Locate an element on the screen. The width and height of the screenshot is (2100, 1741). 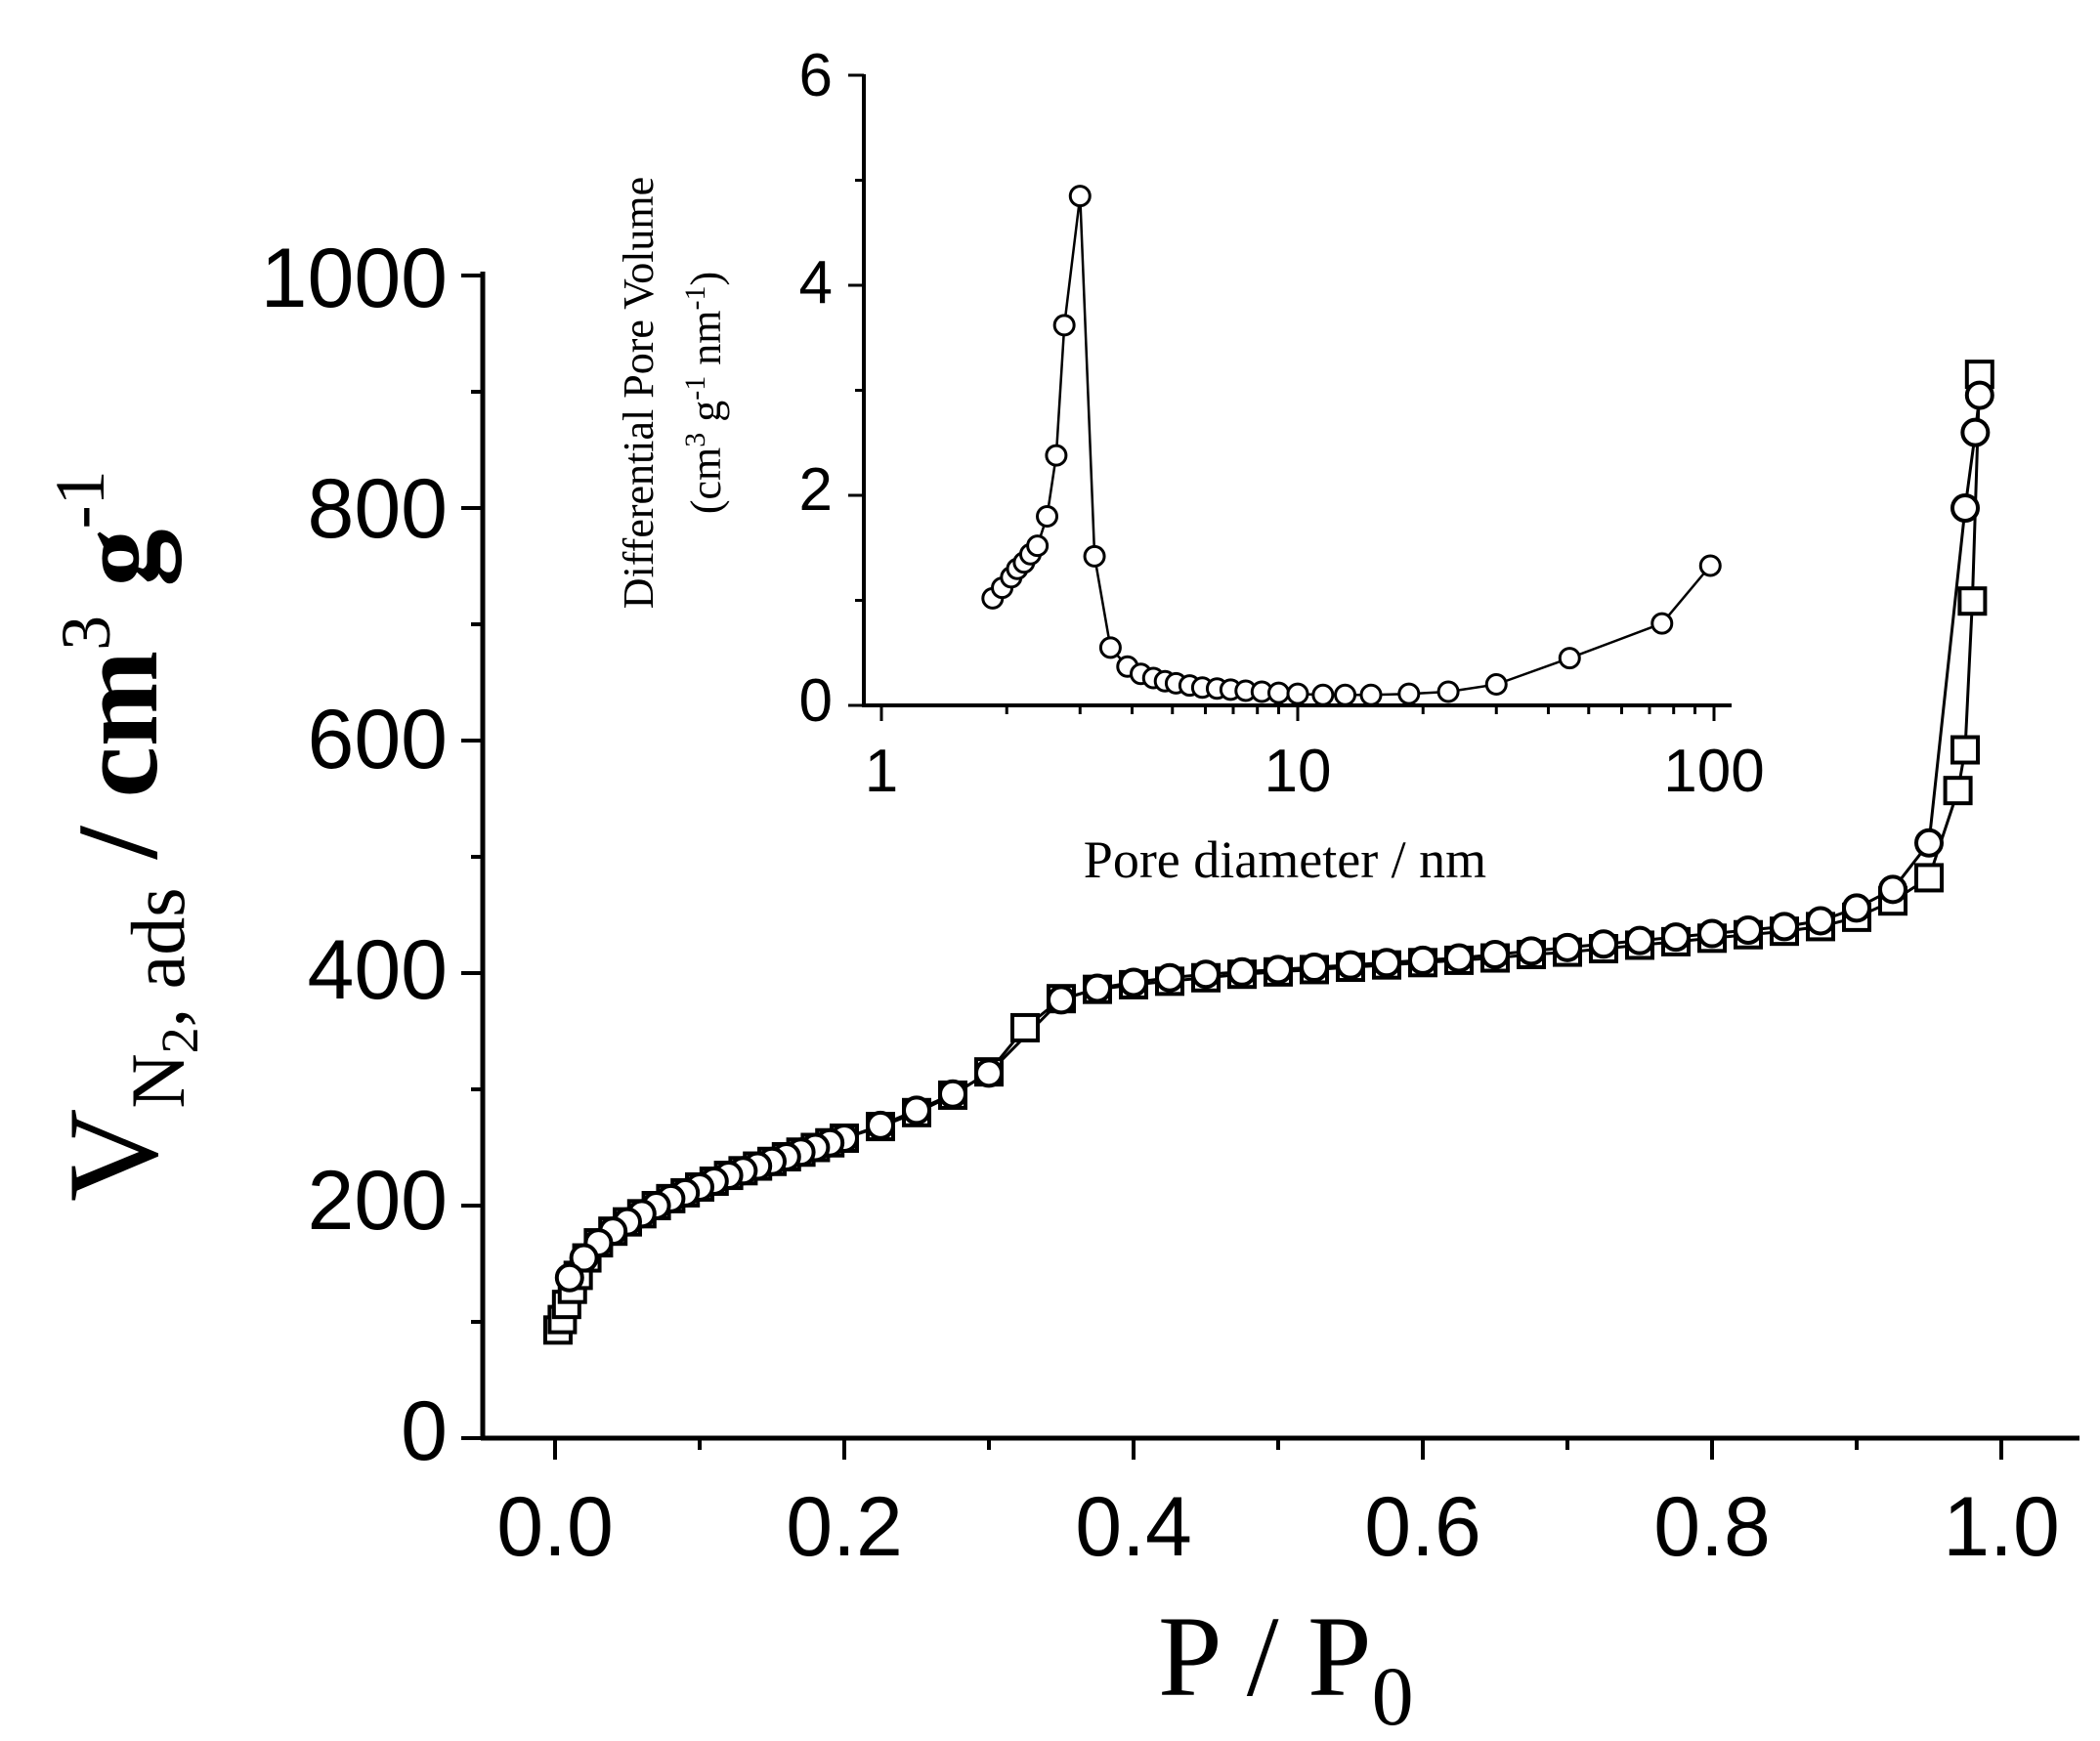
main-y-tick-label: 0 is located at coordinates (424, 1431).